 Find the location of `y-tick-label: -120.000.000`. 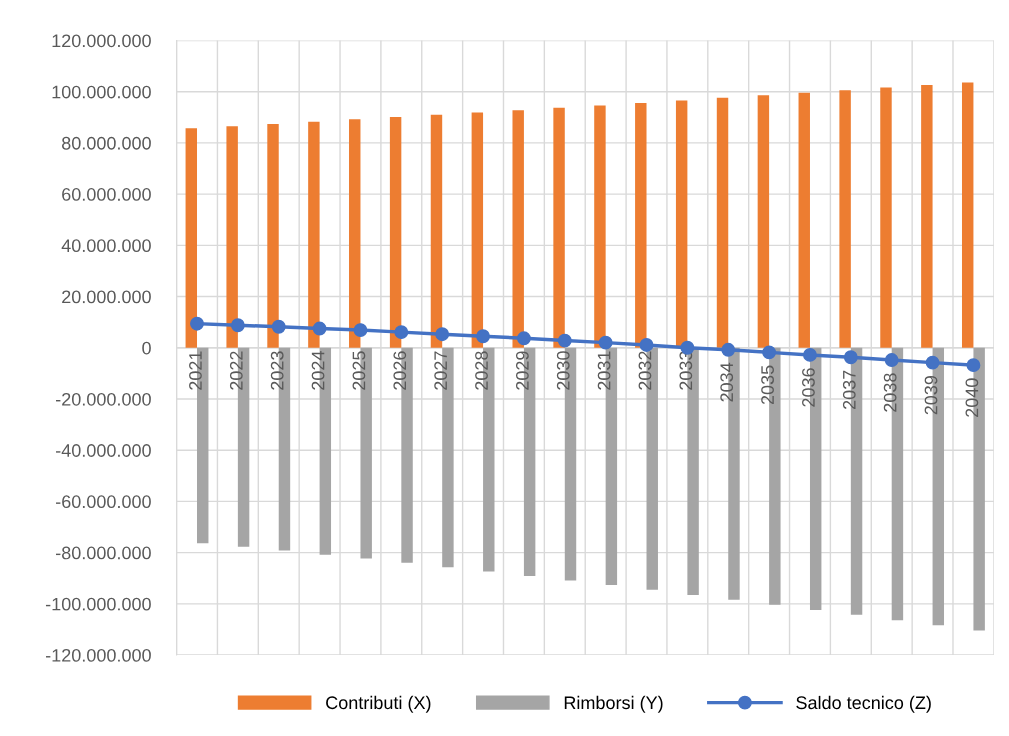

y-tick-label: -120.000.000 is located at coordinates (98, 655).